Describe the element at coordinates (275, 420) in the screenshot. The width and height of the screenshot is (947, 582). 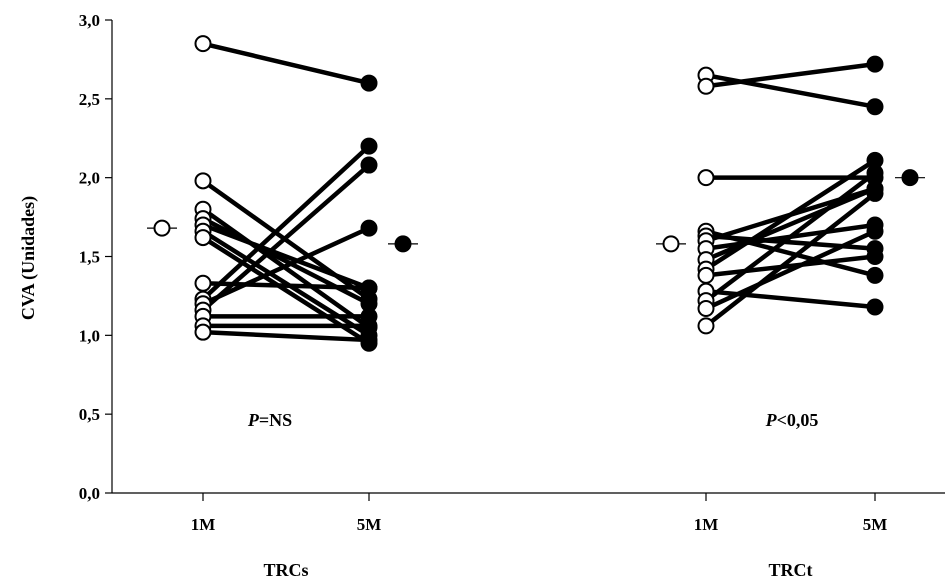
I see `p-value: =NS` at that location.